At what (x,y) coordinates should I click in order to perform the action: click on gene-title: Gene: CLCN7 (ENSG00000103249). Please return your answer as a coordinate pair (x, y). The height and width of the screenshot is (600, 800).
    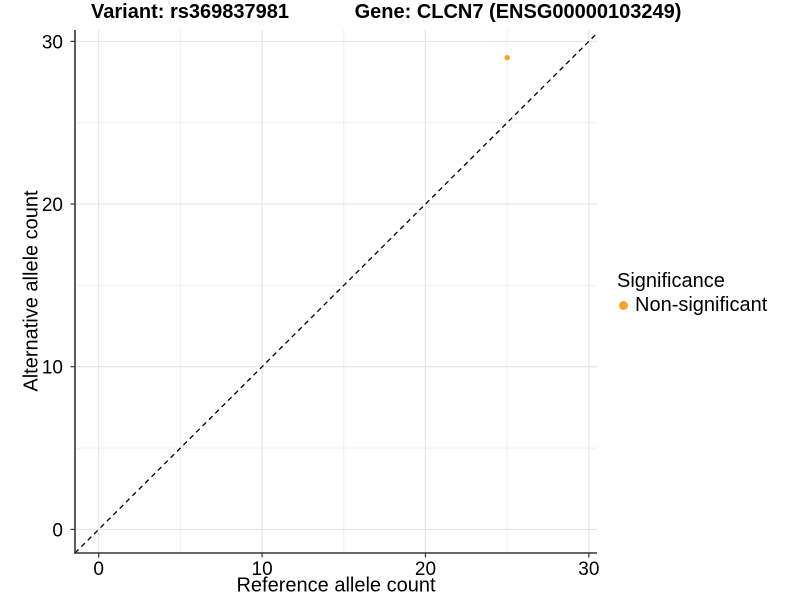
    Looking at the image, I should click on (518, 12).